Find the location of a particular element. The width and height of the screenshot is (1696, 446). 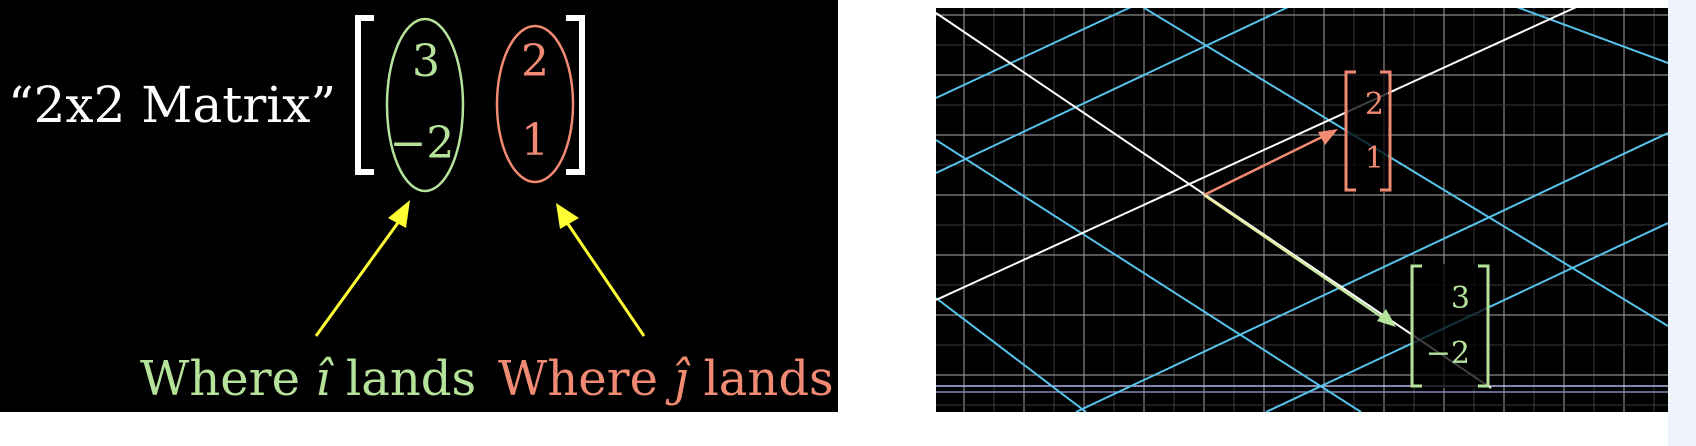

column-1-bottom: −2 is located at coordinates (422, 143).